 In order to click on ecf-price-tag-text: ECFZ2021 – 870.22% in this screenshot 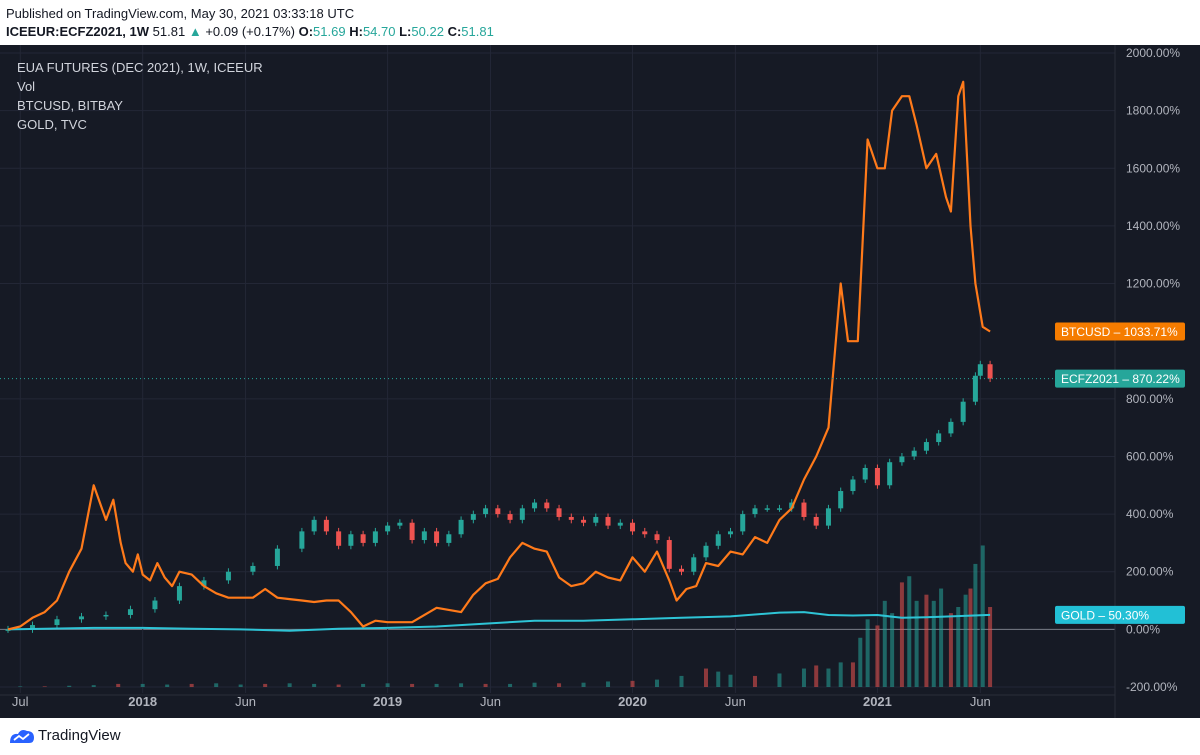, I will do `click(1120, 379)`.